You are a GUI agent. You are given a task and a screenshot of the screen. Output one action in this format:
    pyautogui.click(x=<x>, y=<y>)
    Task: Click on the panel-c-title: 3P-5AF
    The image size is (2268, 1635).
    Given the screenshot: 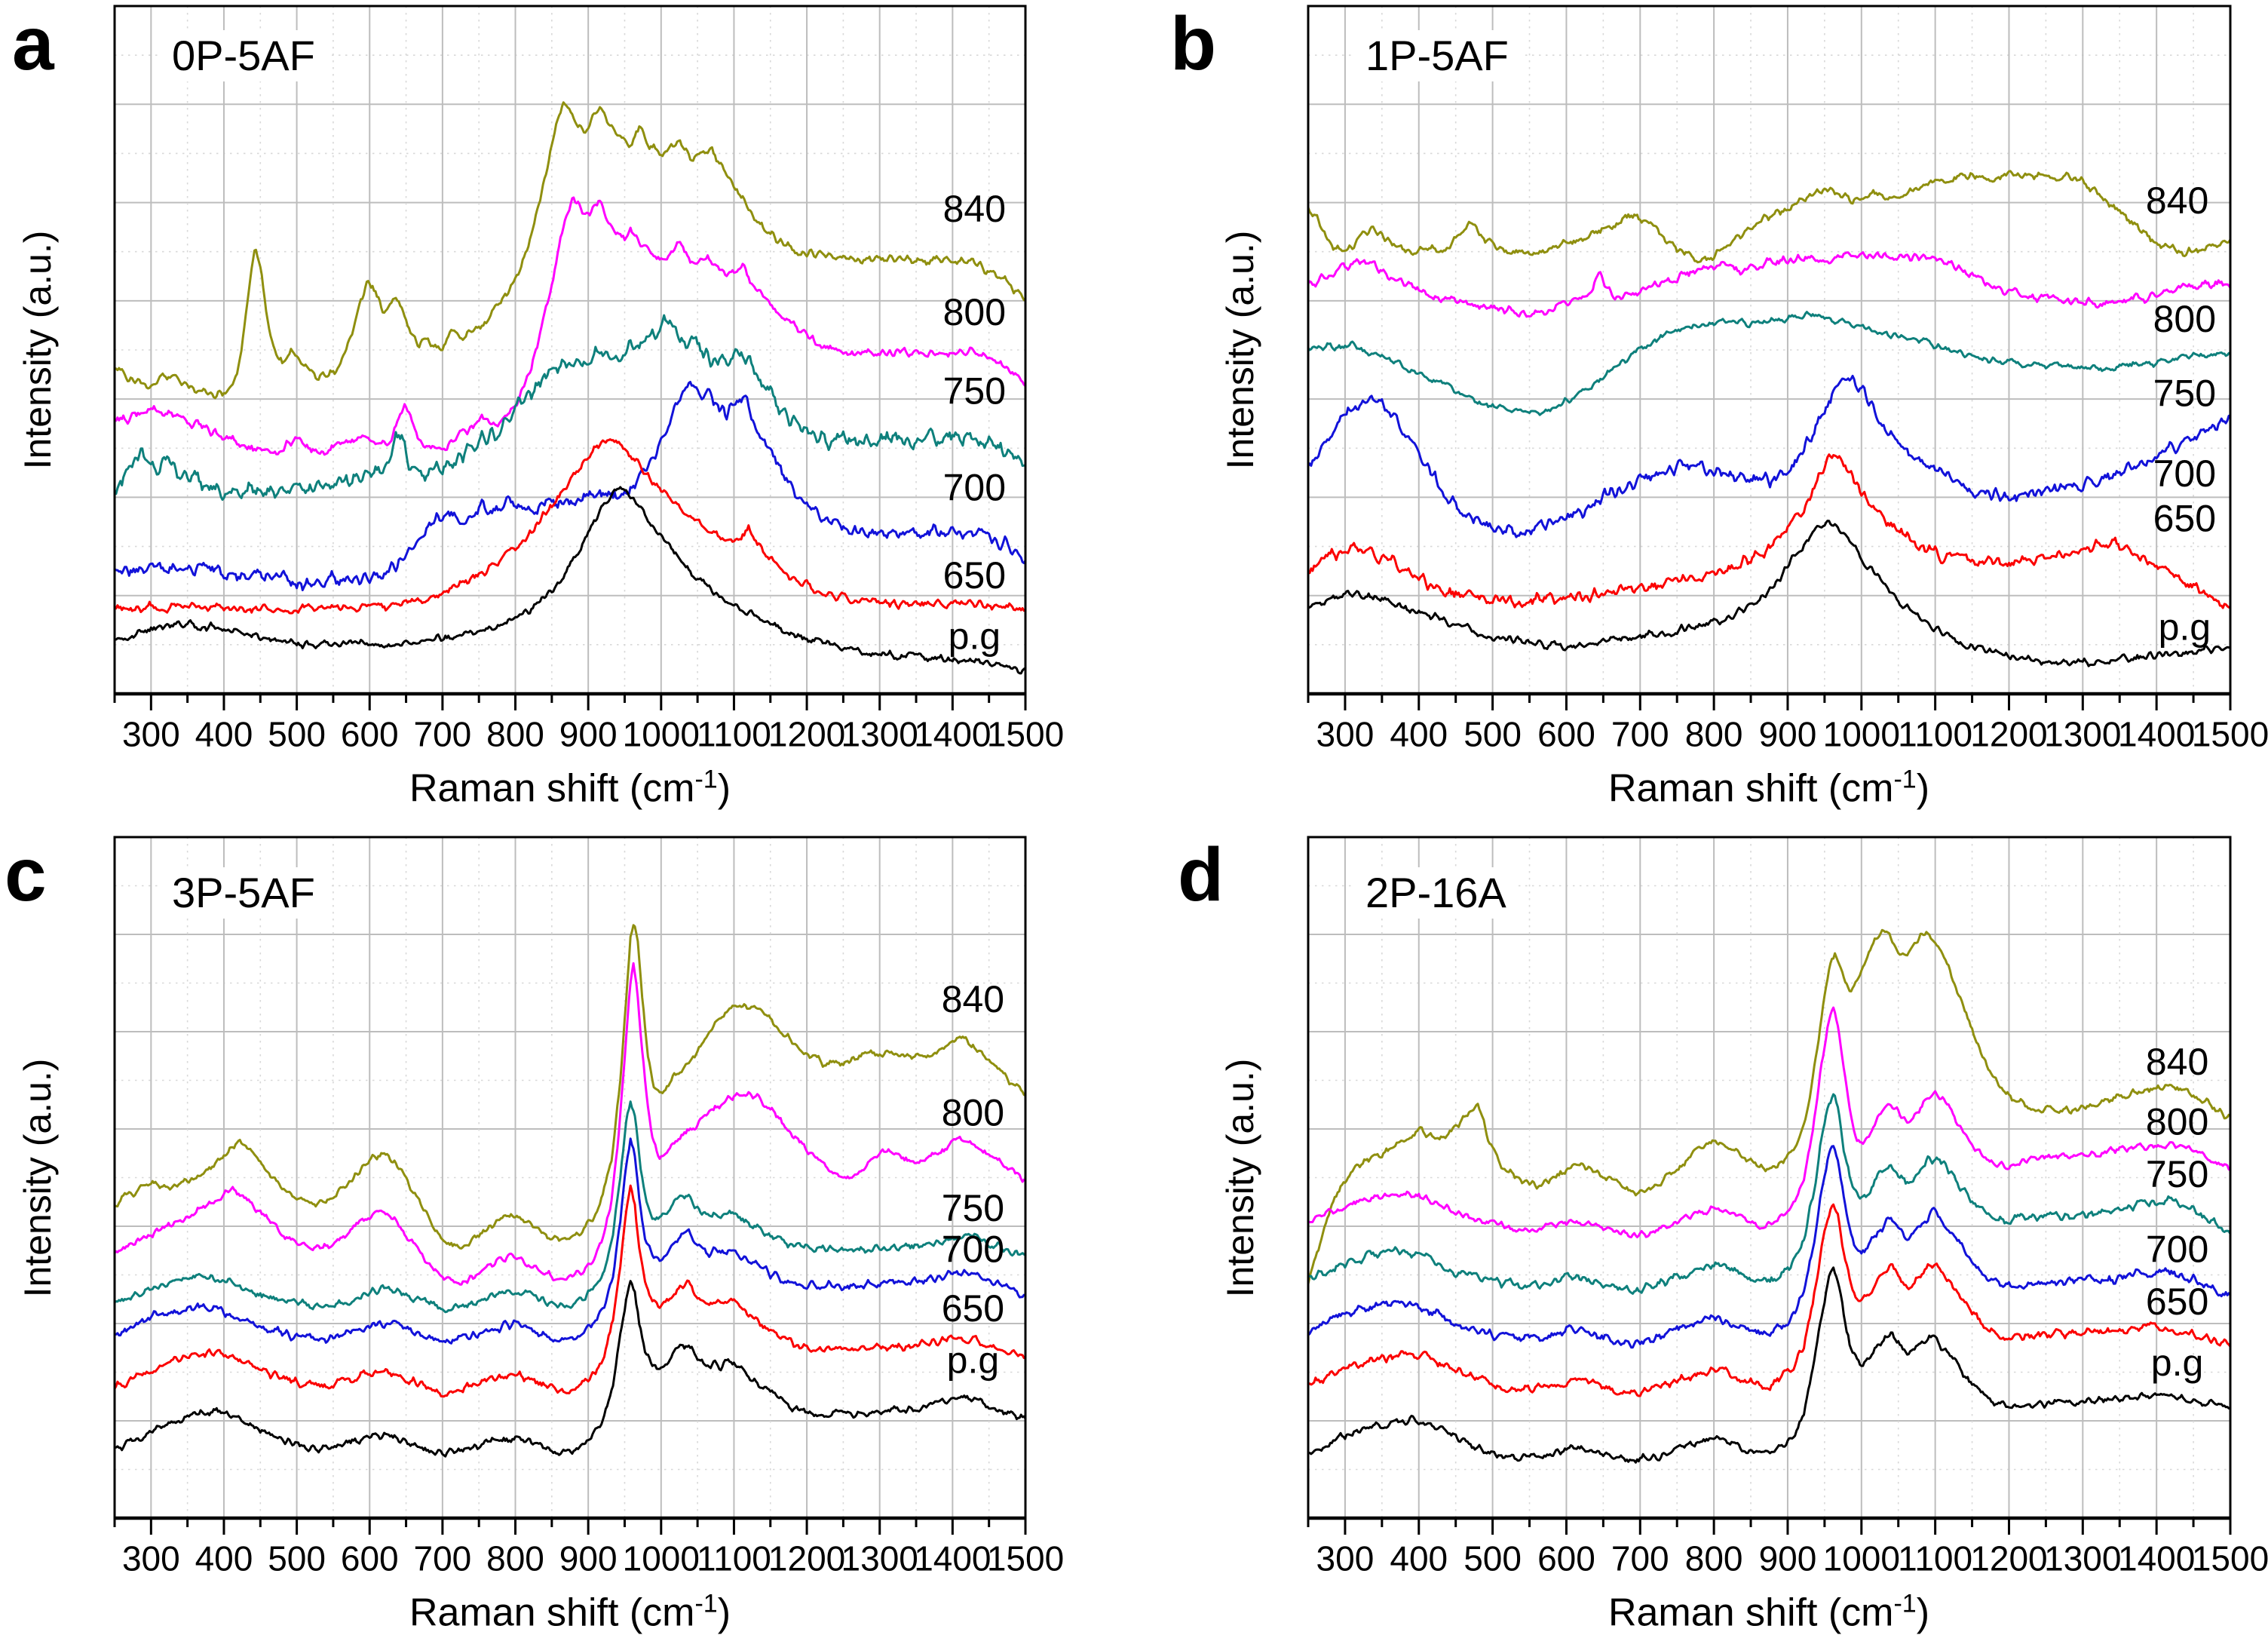 What is the action you would take?
    pyautogui.click(x=243, y=893)
    